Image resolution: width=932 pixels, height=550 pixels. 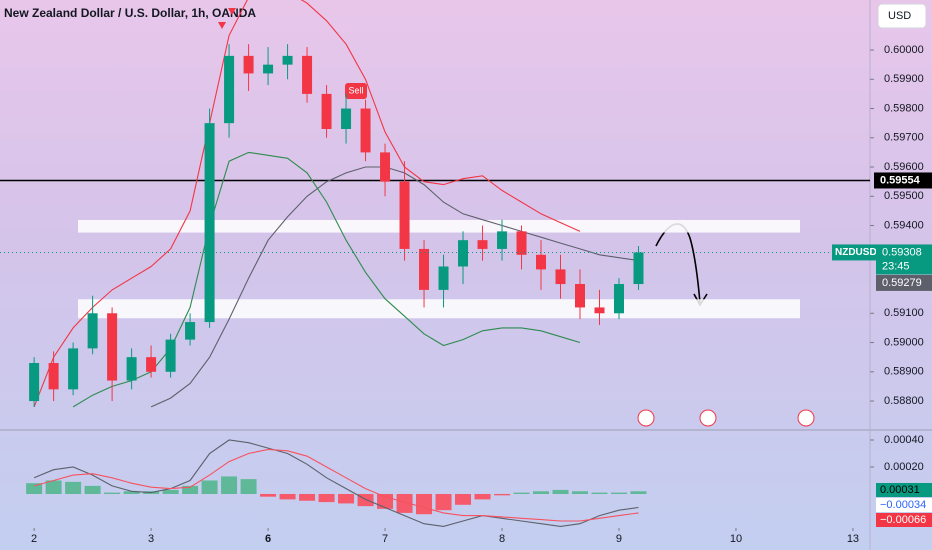 I want to click on y-tick-label: 0.59800, so click(x=904, y=108).